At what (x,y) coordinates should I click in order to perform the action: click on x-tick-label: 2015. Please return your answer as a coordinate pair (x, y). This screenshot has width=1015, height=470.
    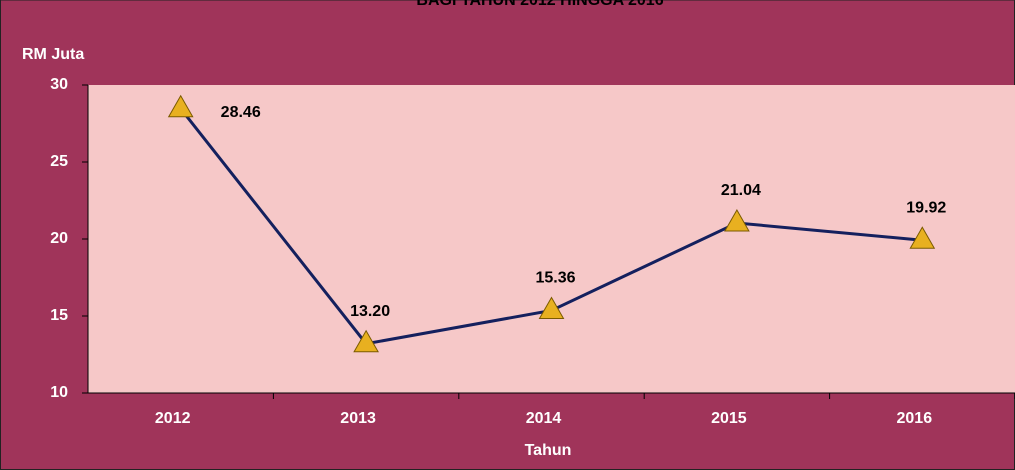
    Looking at the image, I should click on (729, 418).